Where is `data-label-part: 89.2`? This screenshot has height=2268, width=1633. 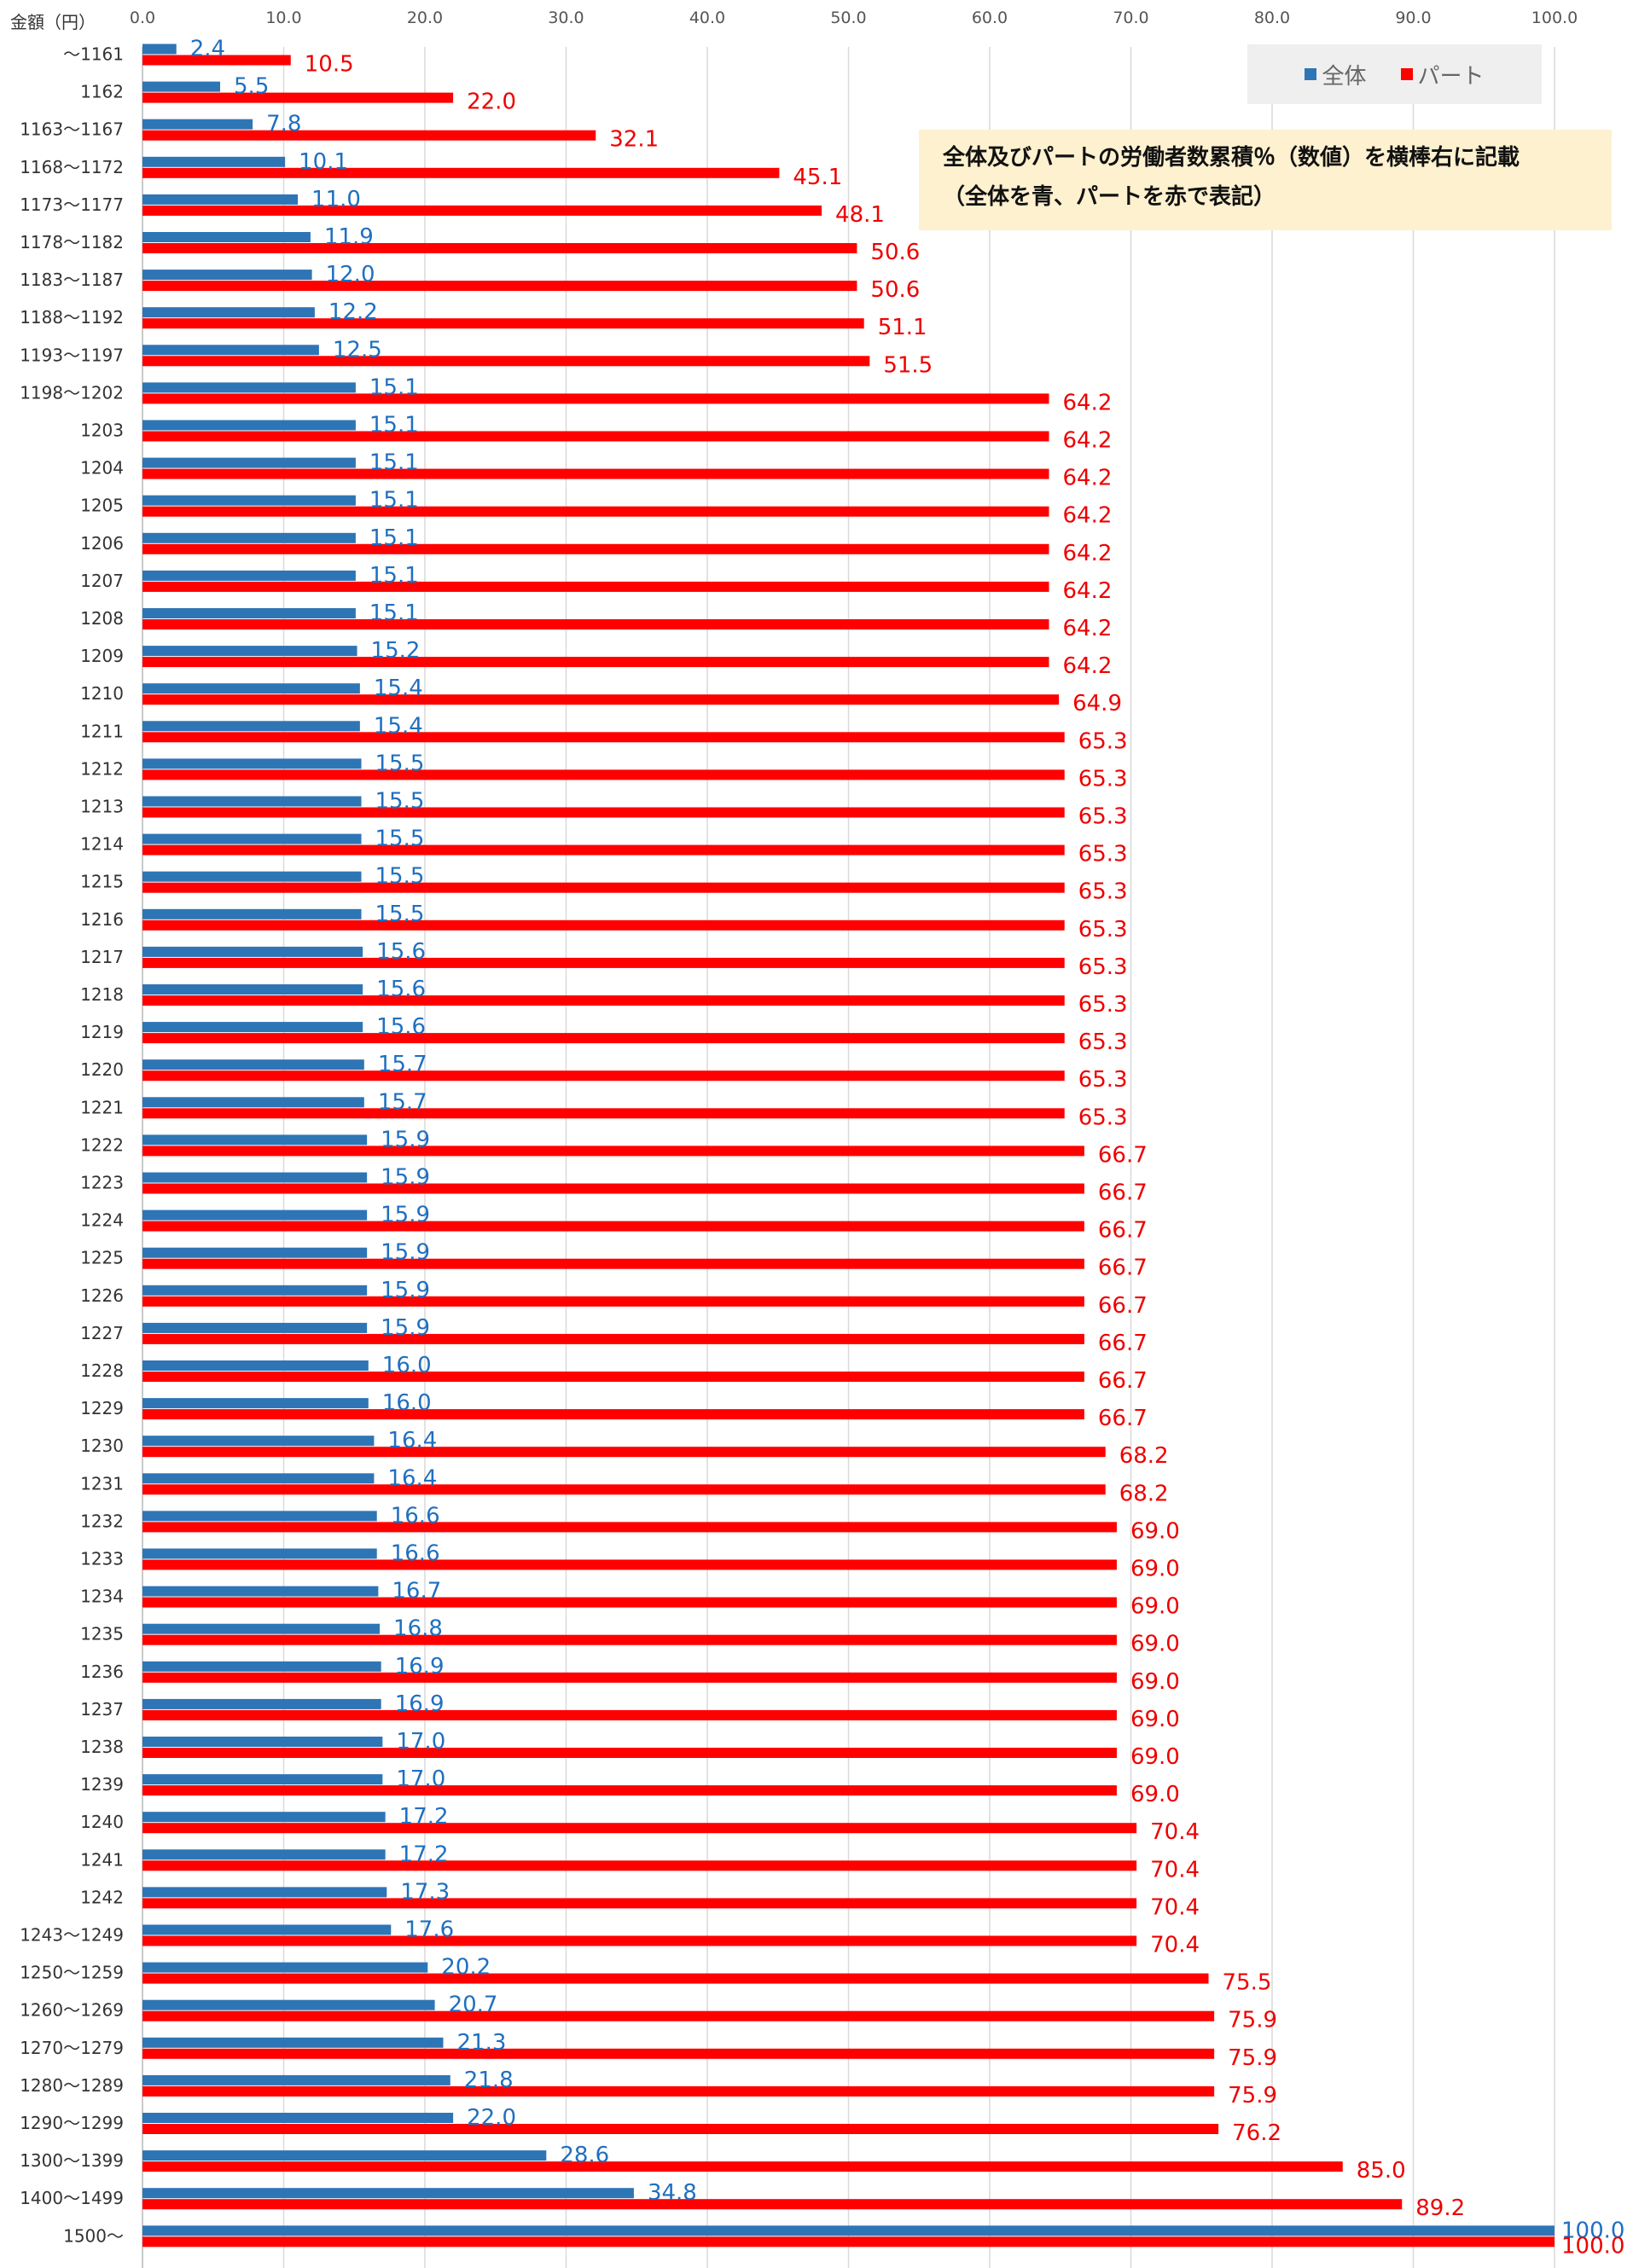
data-label-part: 89.2 is located at coordinates (1440, 2208).